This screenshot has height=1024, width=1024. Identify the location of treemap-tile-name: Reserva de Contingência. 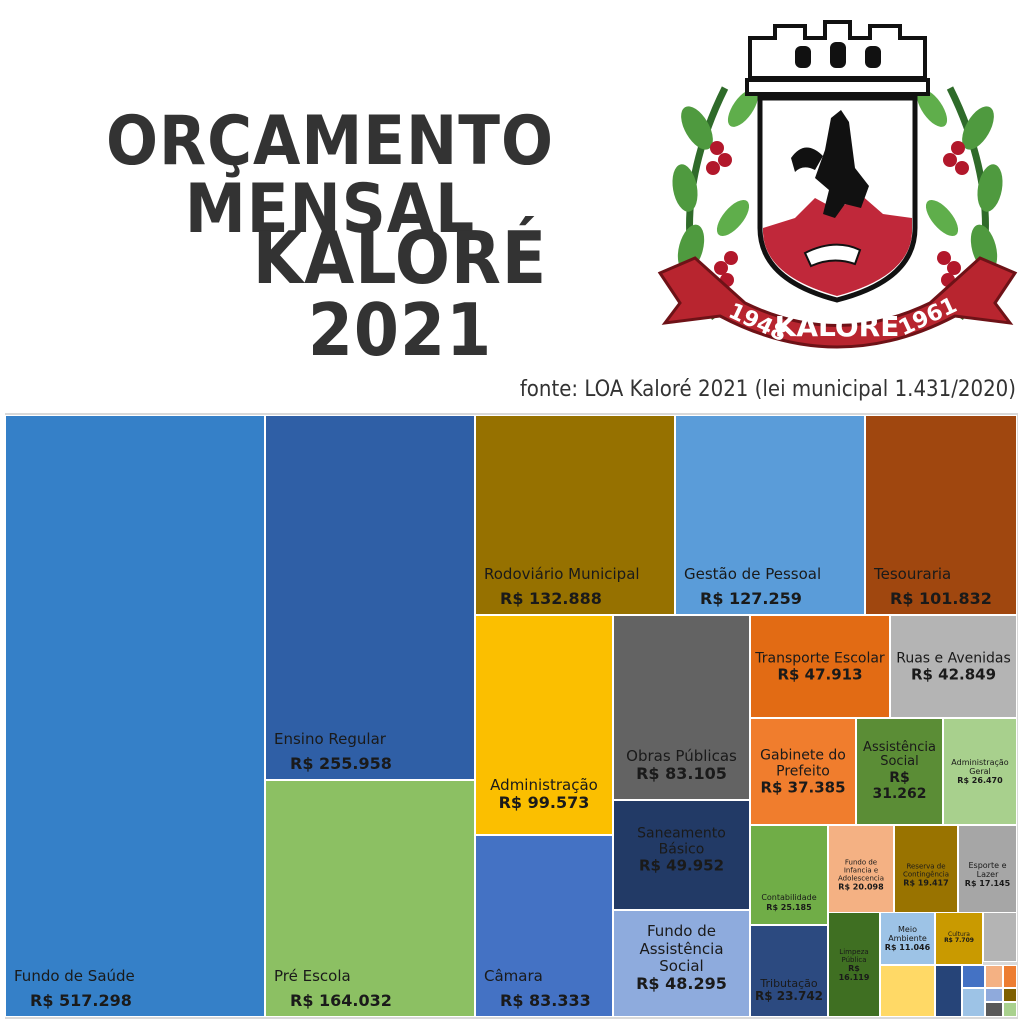
(925, 870).